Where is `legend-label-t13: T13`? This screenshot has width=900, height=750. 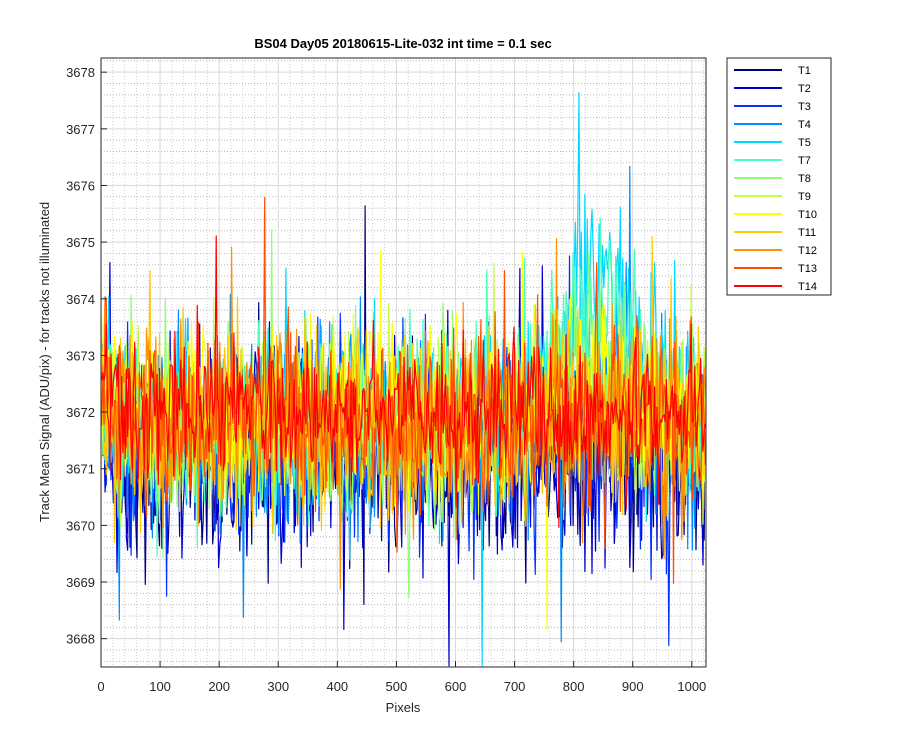
legend-label-t13: T13 is located at coordinates (807, 269).